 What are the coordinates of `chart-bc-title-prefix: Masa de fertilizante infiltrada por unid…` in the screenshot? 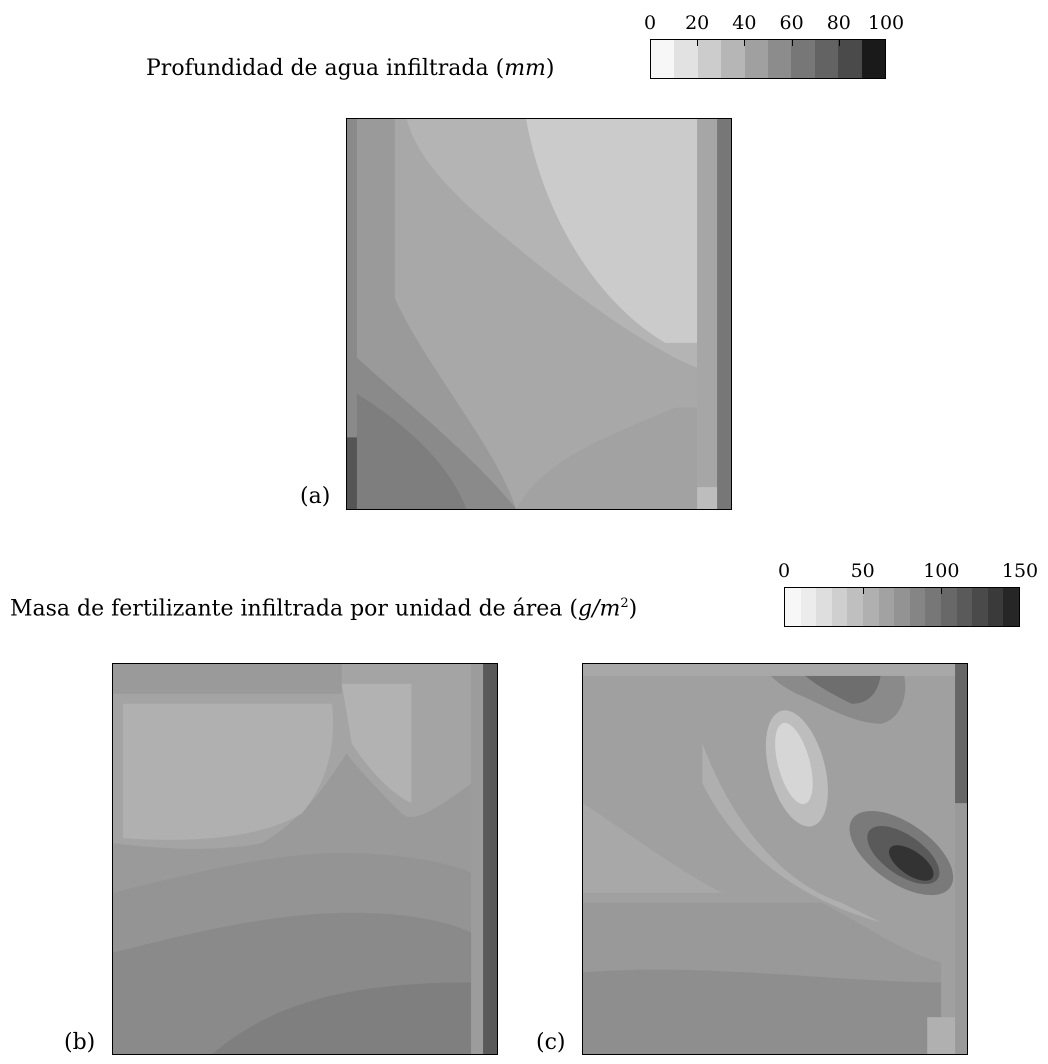 It's located at (294, 609).